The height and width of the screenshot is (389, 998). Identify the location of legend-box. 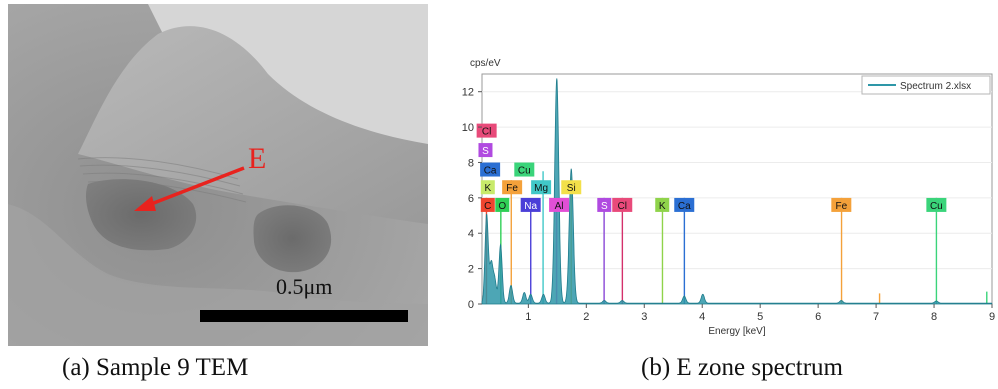
(926, 85).